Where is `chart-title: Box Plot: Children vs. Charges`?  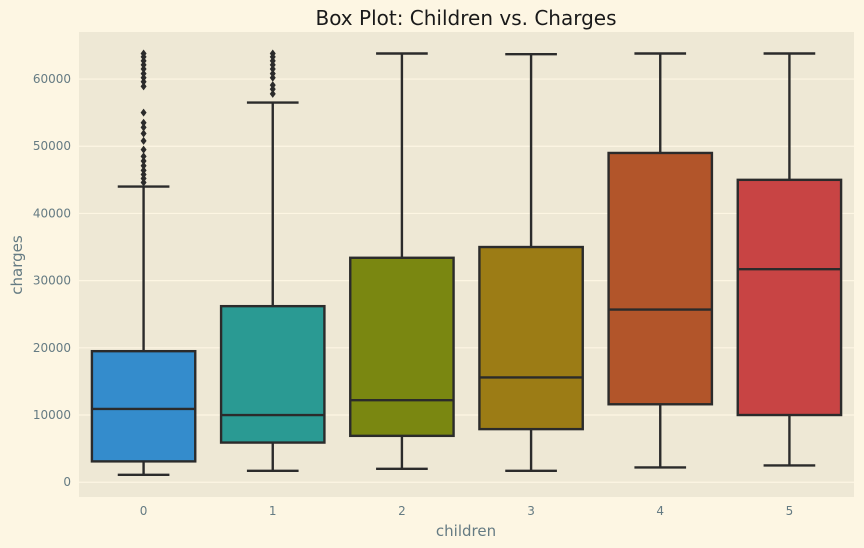
chart-title: Box Plot: Children vs. Charges is located at coordinates (465, 18).